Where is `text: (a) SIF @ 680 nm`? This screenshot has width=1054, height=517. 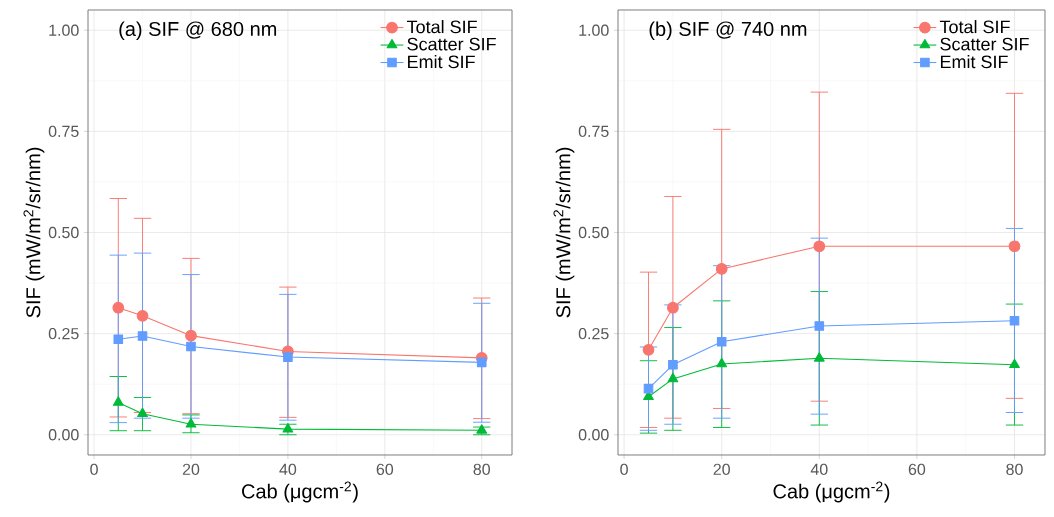
text: (a) SIF @ 680 nm is located at coordinates (198, 31).